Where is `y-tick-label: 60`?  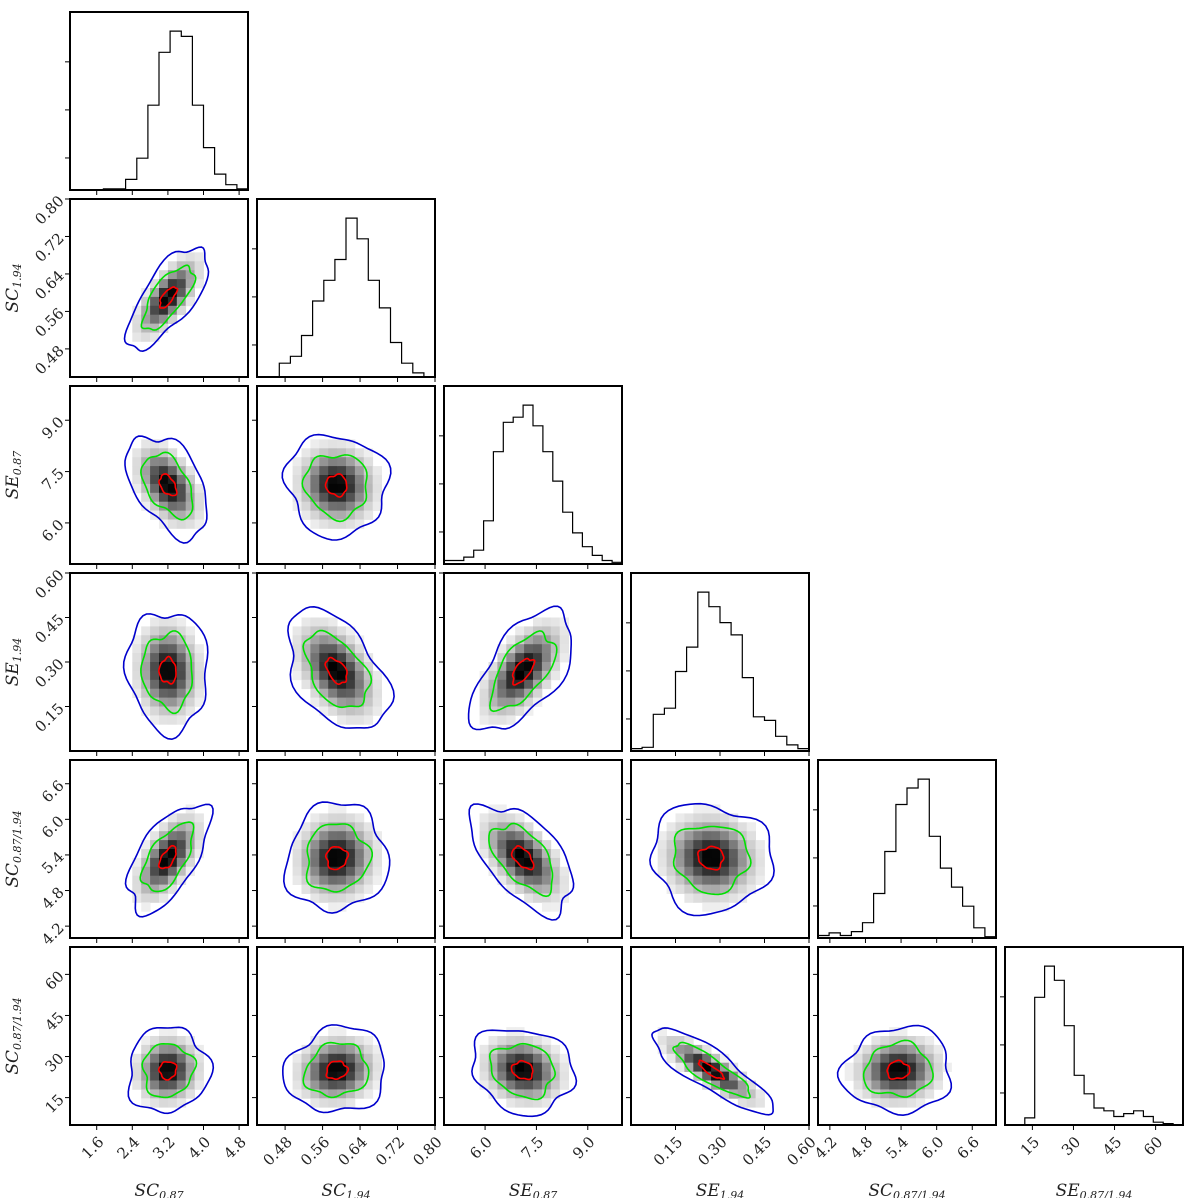
y-tick-label: 60 is located at coordinates (54, 980).